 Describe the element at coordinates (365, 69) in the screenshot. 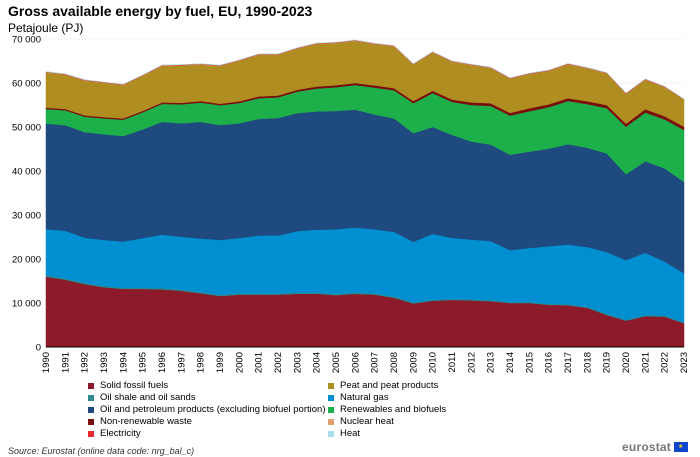

I see `area-series` at that location.